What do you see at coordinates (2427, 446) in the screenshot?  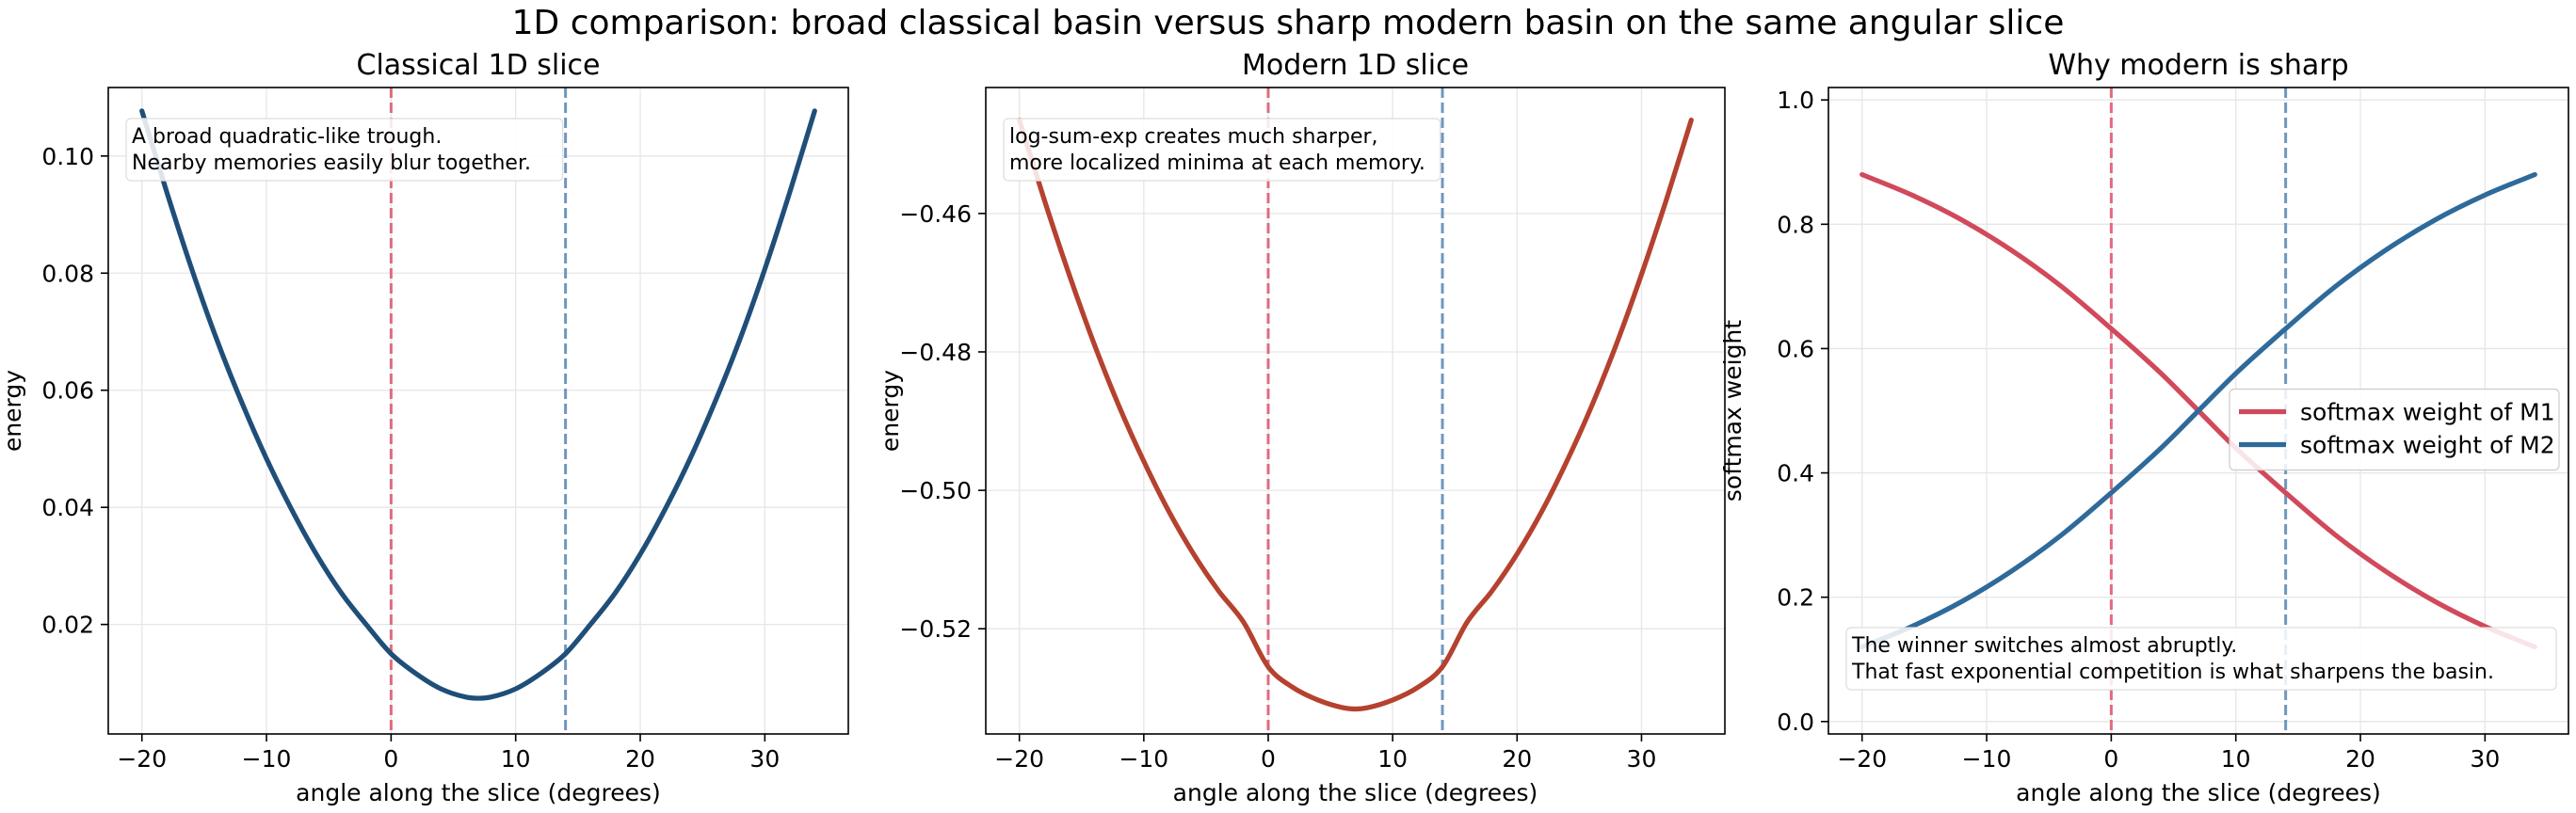 I see `legend-label: softmax weight of M2` at bounding box center [2427, 446].